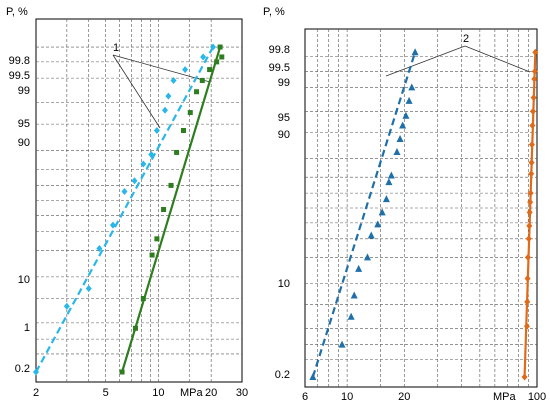 This screenshot has width=550, height=409. Describe the element at coordinates (305, 397) in the screenshot. I see `x-tick-label: 6` at that location.